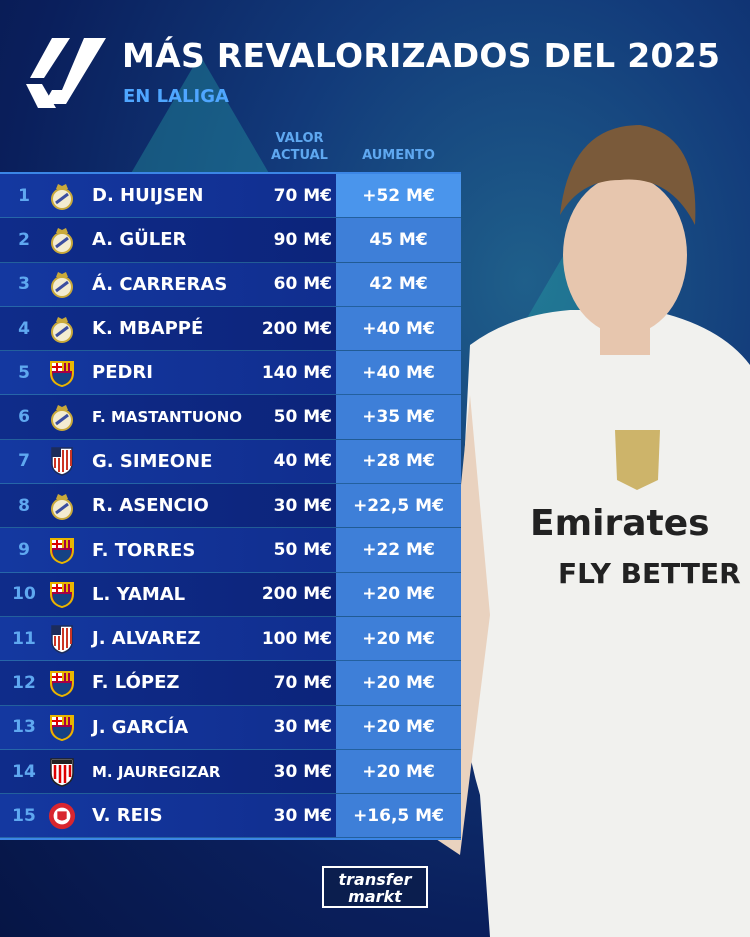 The image size is (750, 937). I want to click on laliga-logo, so click(66, 73).